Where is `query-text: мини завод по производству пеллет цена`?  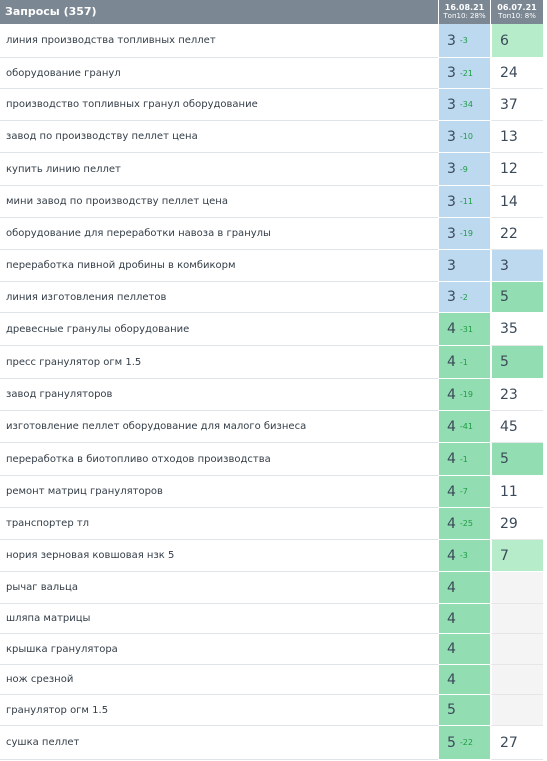
query-text: мини завод по производству пеллет цена is located at coordinates (219, 202).